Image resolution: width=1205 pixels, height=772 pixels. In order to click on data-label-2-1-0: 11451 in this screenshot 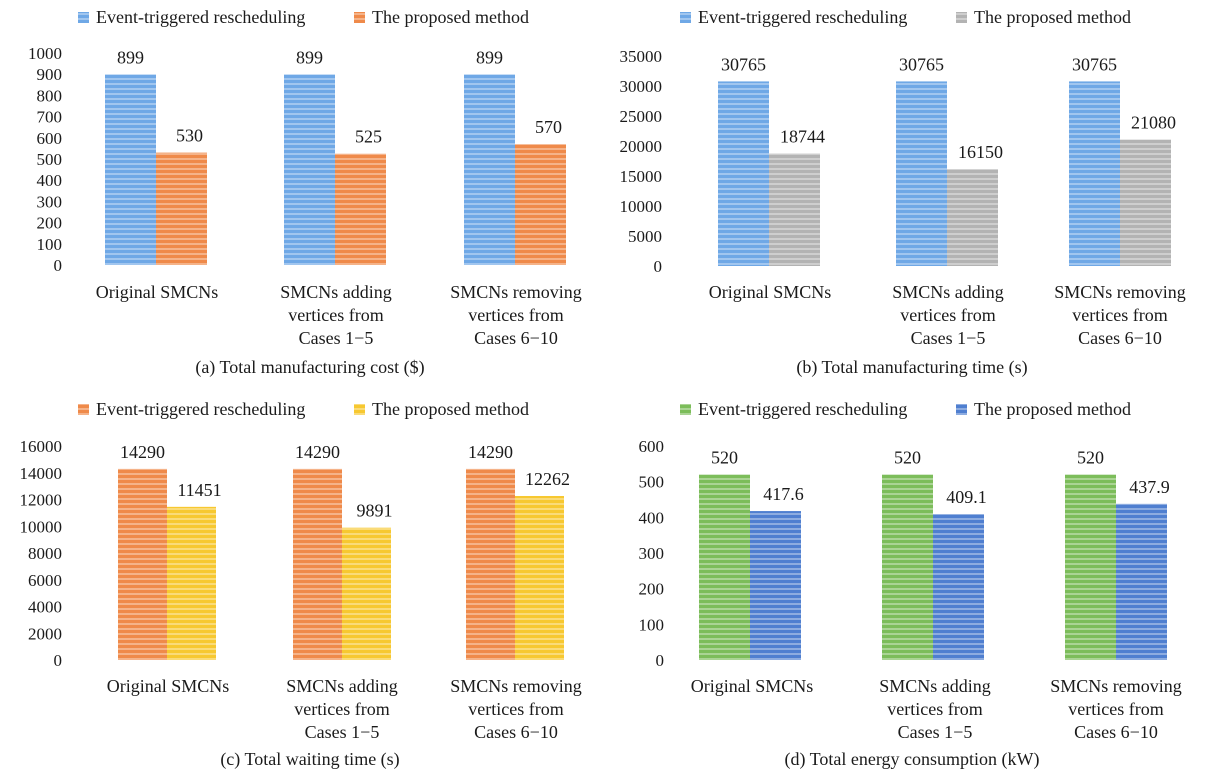, I will do `click(199, 490)`.